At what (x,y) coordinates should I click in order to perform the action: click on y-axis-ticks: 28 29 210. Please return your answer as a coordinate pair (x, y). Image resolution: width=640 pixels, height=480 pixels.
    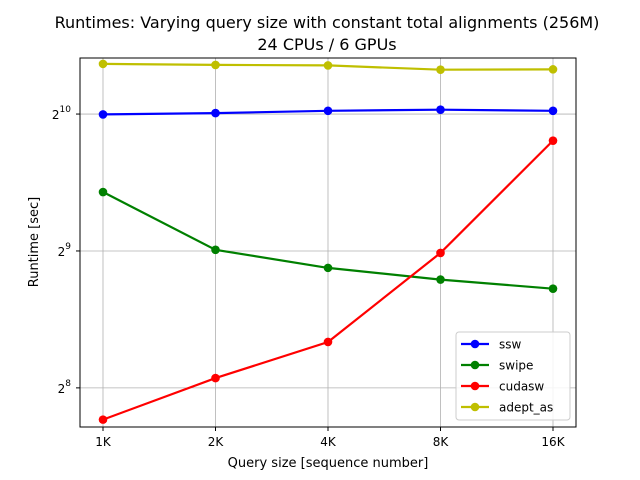
    Looking at the image, I should click on (66, 250).